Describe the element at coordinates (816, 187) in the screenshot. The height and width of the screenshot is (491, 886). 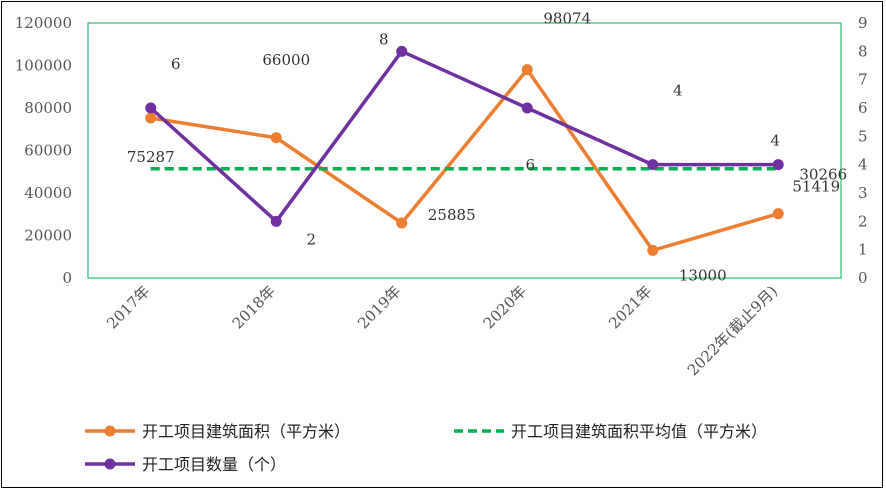
I see `average-data-label: 51419` at that location.